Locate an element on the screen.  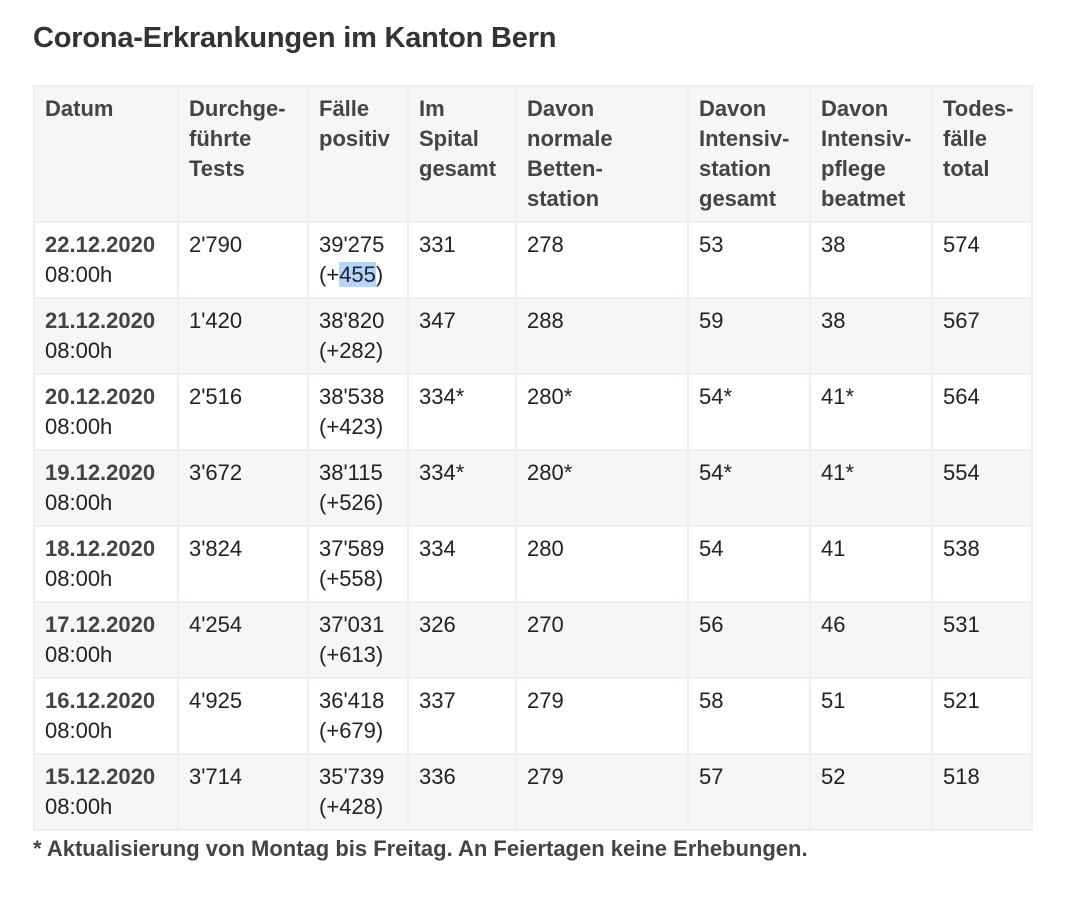
delta-number: 428 is located at coordinates (357, 806).